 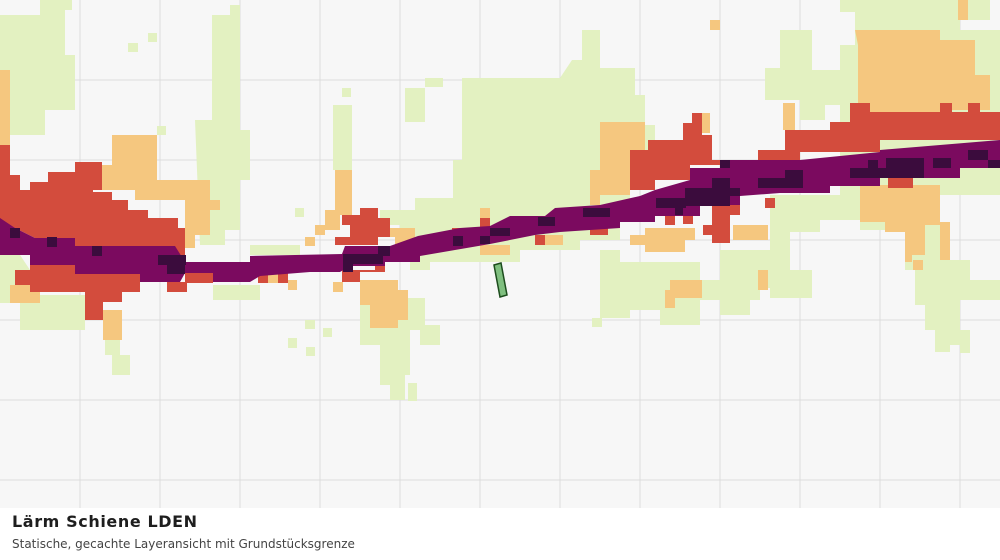 What do you see at coordinates (105, 521) in the screenshot?
I see `layer-title: Lärm Schiene LDEN` at bounding box center [105, 521].